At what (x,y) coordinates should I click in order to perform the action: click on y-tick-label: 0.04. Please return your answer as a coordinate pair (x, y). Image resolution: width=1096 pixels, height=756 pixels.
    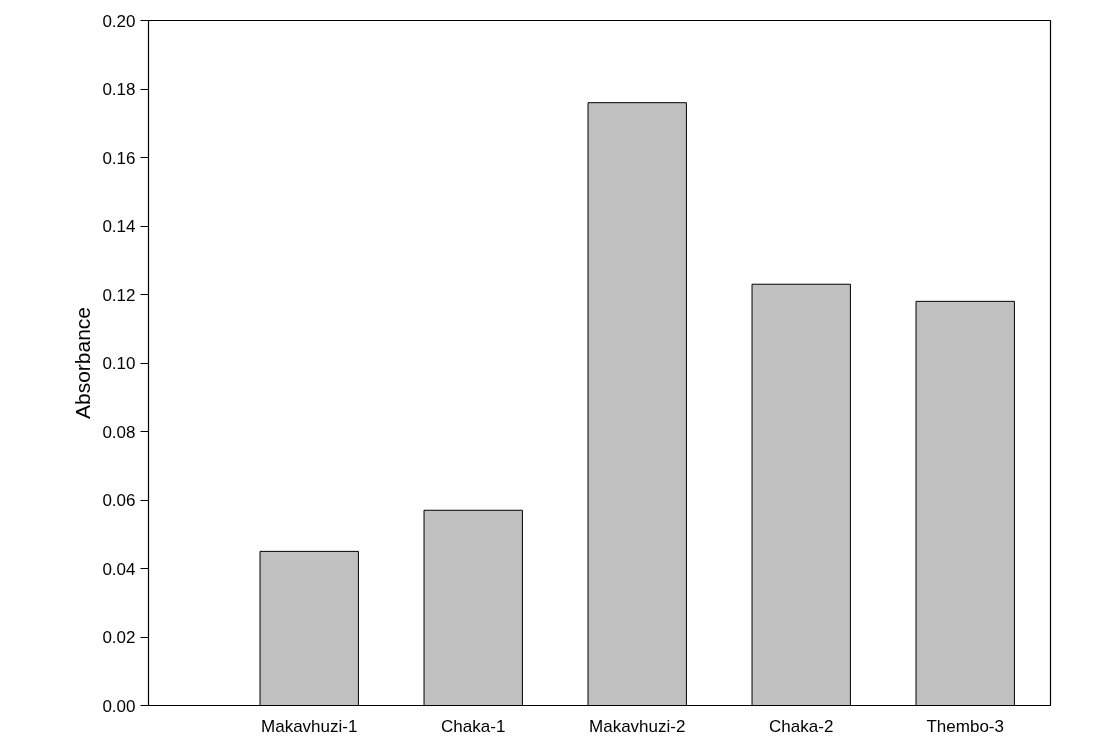
    Looking at the image, I should click on (119, 569).